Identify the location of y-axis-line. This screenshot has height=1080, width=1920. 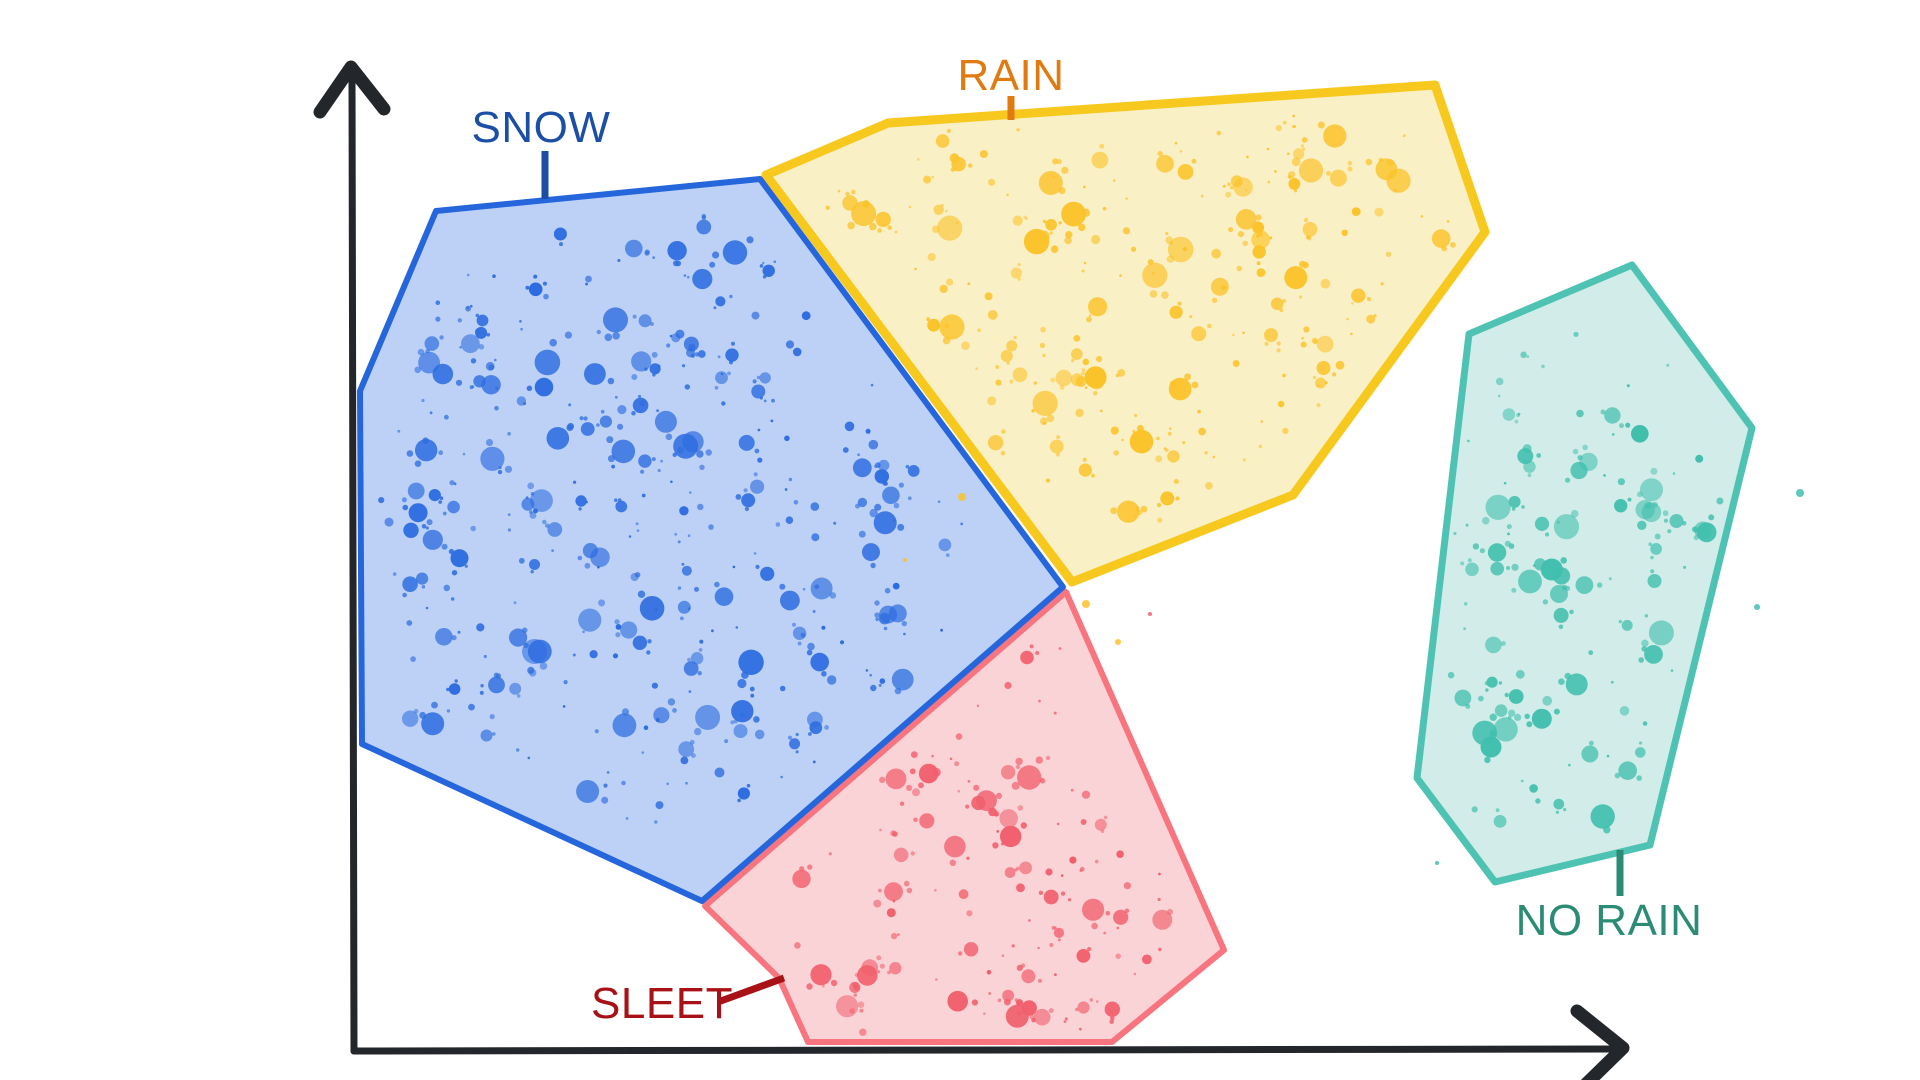
(353, 564).